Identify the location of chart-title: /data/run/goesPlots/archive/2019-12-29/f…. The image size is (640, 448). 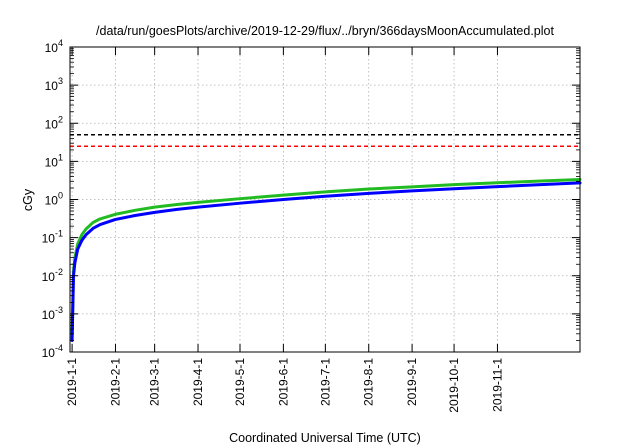
(325, 31).